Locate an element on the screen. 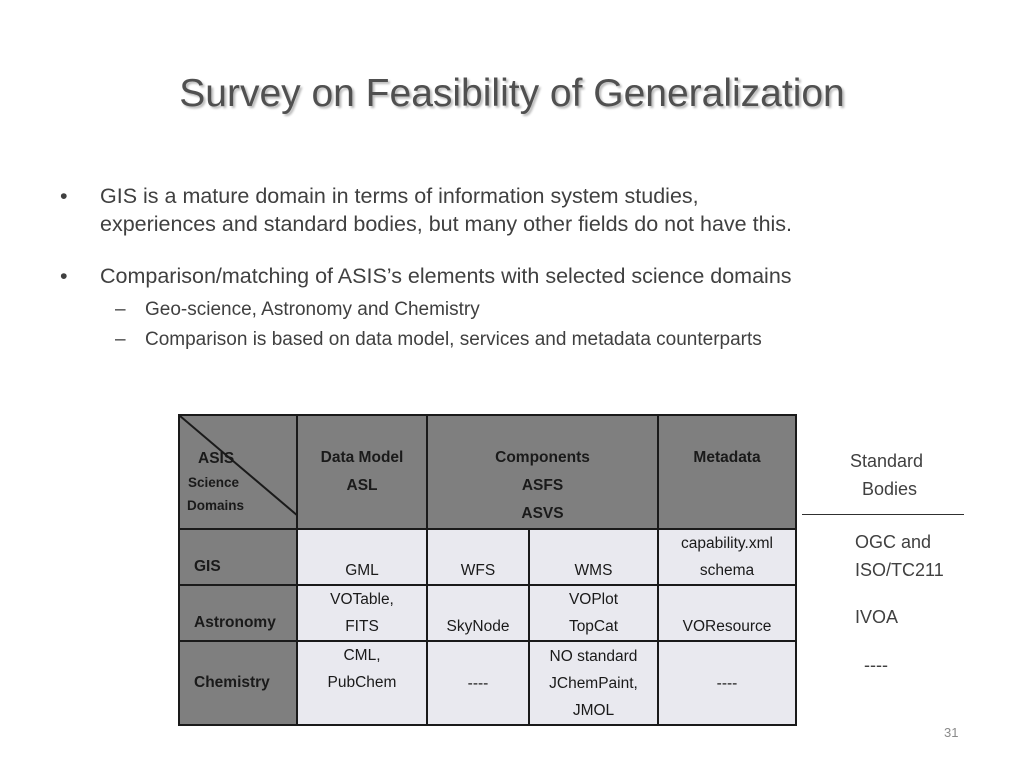  row-header-chemistry: Chemistry is located at coordinates (238, 683).